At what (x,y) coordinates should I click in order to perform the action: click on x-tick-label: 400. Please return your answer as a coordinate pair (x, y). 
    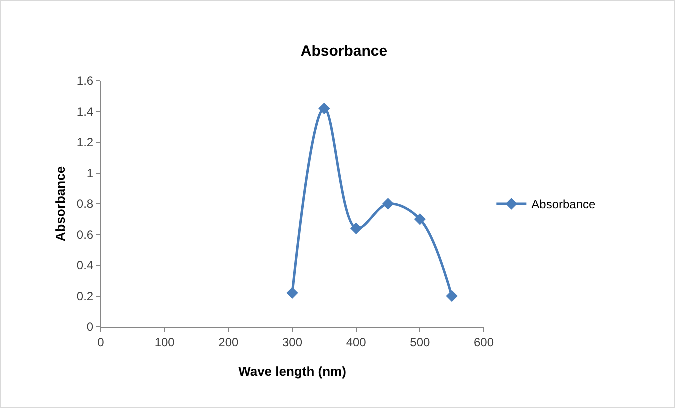
    Looking at the image, I should click on (356, 342).